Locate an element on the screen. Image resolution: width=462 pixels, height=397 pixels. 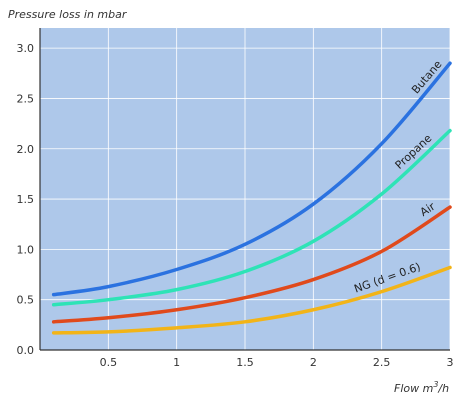
y-tick-label: 2.0 is located at coordinates (26, 149).